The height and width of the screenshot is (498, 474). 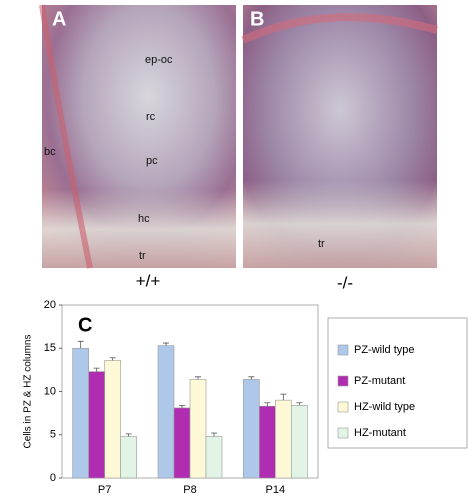 What do you see at coordinates (50, 305) in the screenshot?
I see `y-tick-label: 20` at bounding box center [50, 305].